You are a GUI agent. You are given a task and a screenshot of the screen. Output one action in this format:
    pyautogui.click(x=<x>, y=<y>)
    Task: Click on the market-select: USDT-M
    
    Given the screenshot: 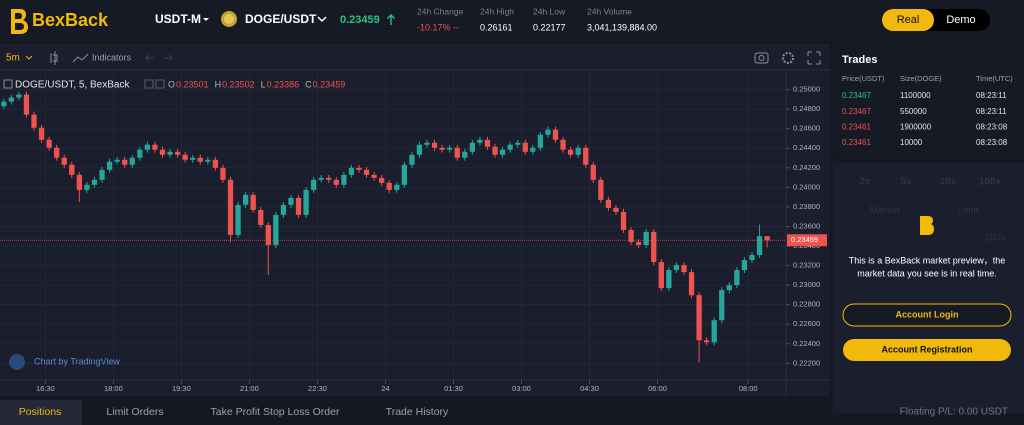 What is the action you would take?
    pyautogui.click(x=178, y=19)
    